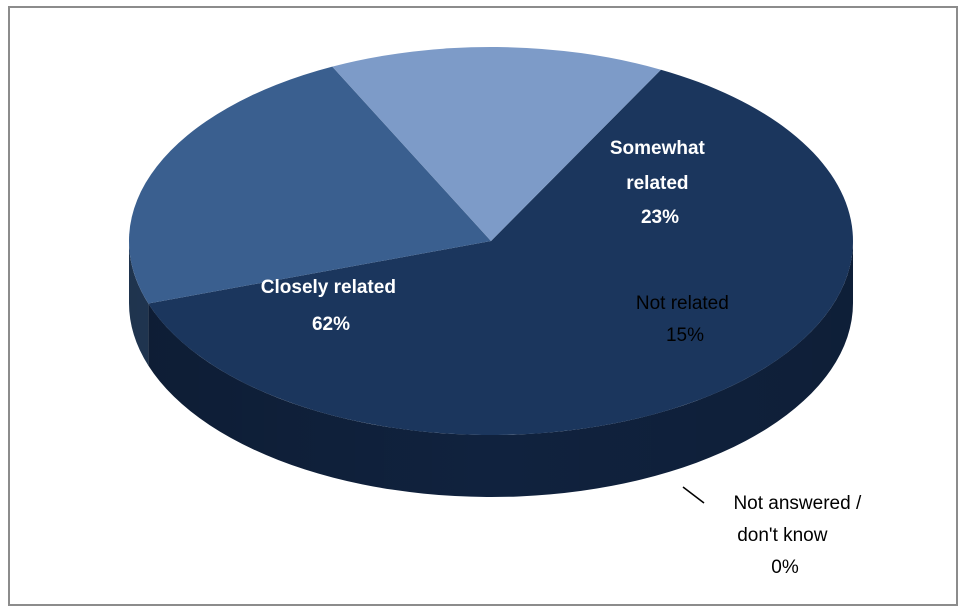 The width and height of the screenshot is (961, 606). What do you see at coordinates (660, 217) in the screenshot?
I see `somewhat-related-value: 23%` at bounding box center [660, 217].